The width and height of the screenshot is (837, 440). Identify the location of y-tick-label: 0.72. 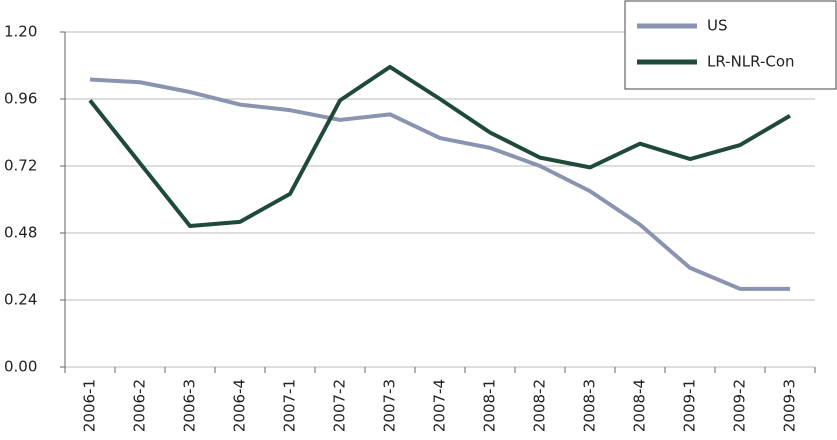
(20, 166).